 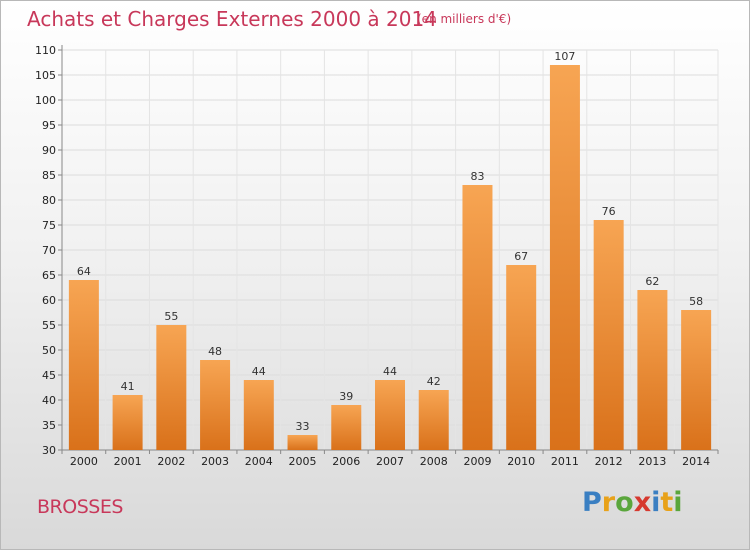 I want to click on data-label: 76, so click(x=609, y=211).